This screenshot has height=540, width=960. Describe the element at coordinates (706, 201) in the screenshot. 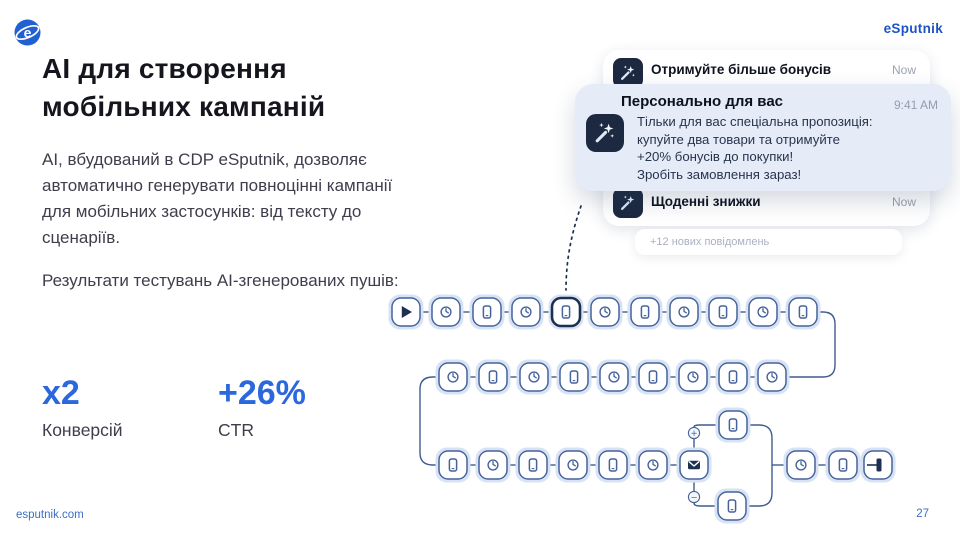

I see `notification-title: Щоденні знижки` at that location.